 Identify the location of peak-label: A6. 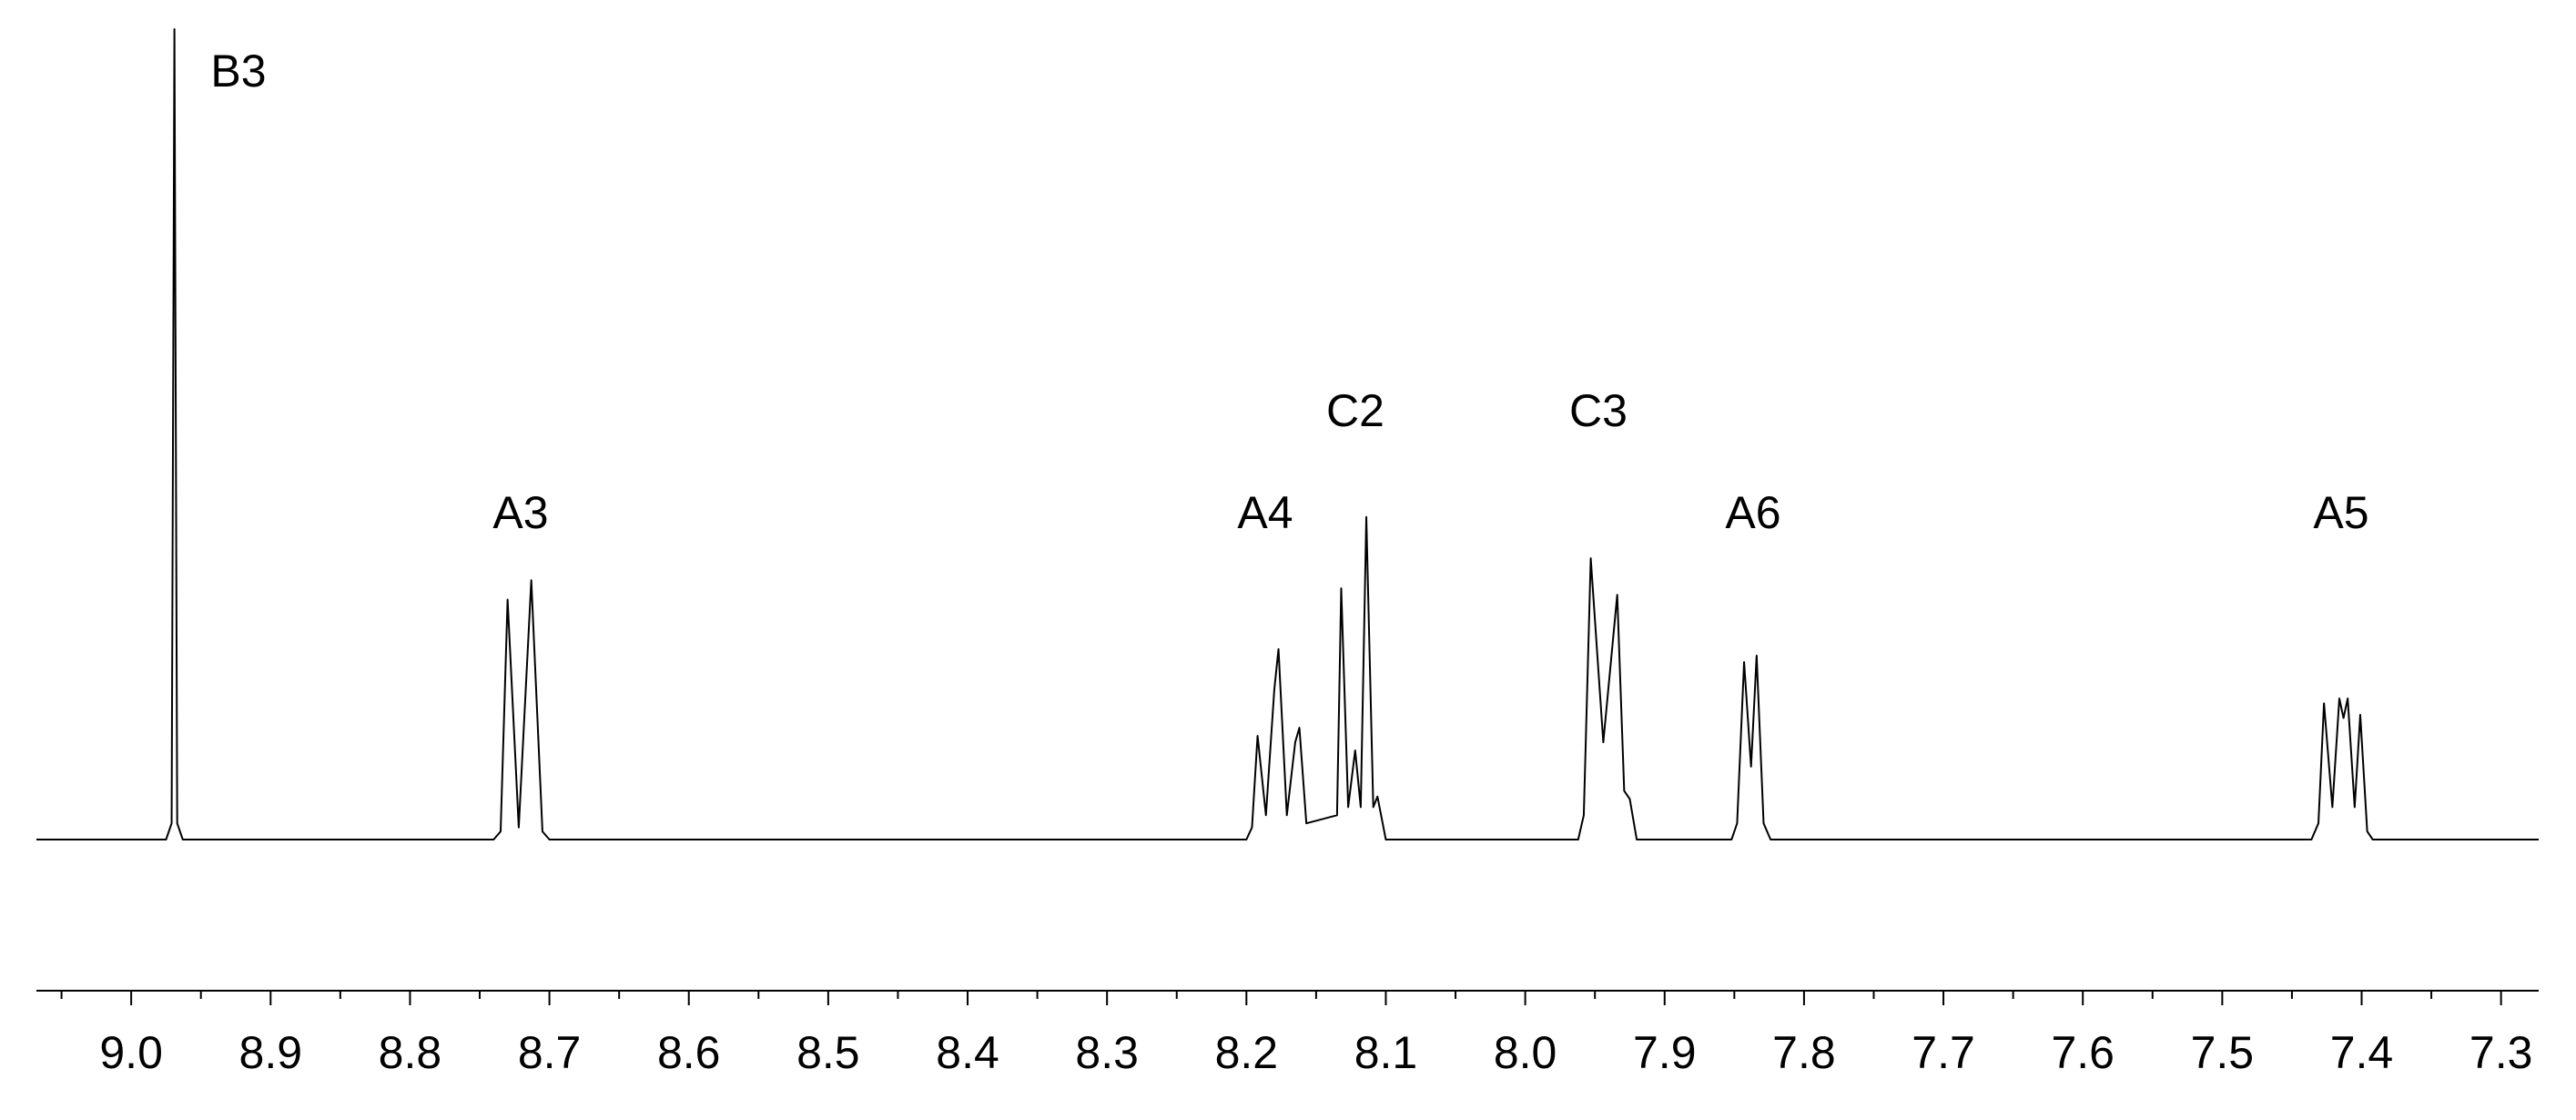
(1752, 512).